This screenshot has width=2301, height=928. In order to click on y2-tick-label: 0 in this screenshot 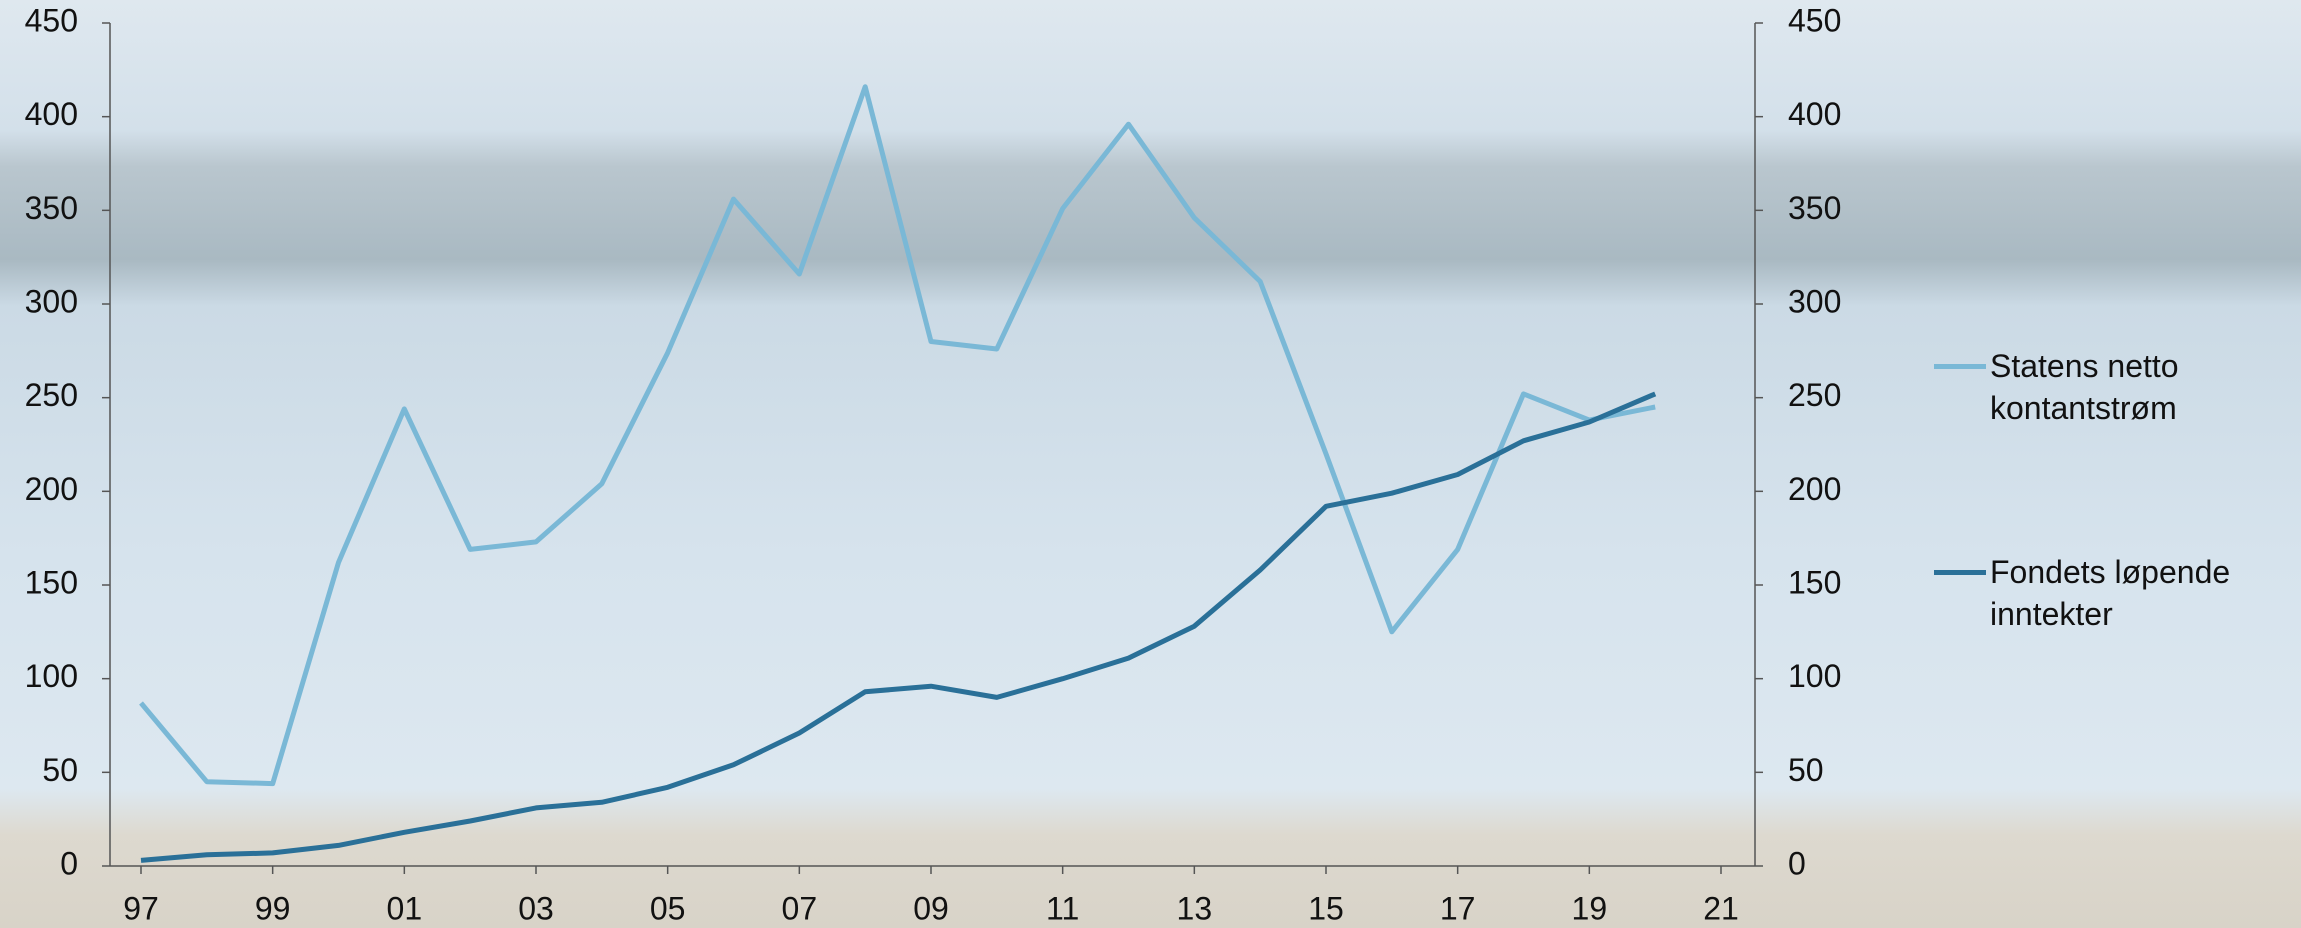, I will do `click(1797, 863)`.